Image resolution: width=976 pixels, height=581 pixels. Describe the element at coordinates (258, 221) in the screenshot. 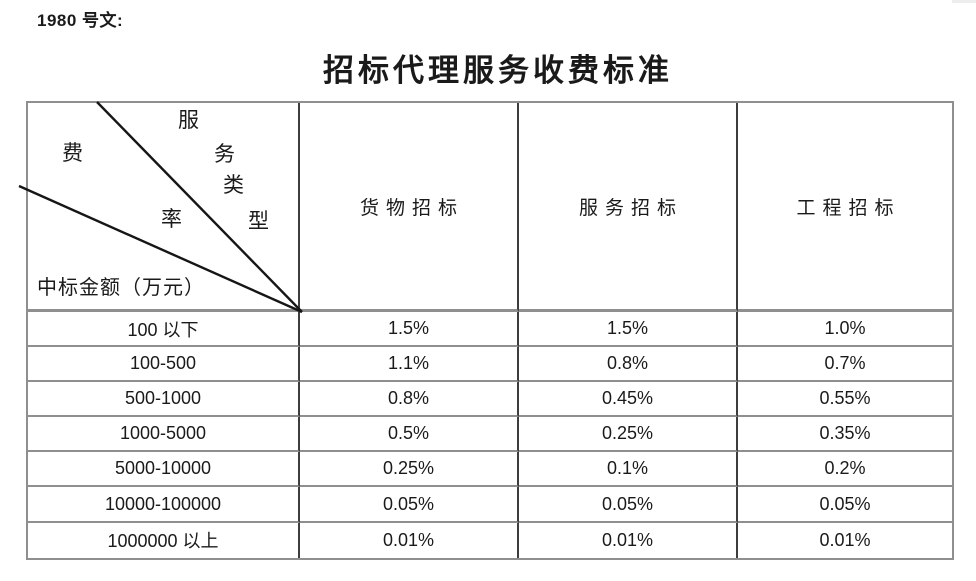

I see `corner-char-service: 型` at that location.